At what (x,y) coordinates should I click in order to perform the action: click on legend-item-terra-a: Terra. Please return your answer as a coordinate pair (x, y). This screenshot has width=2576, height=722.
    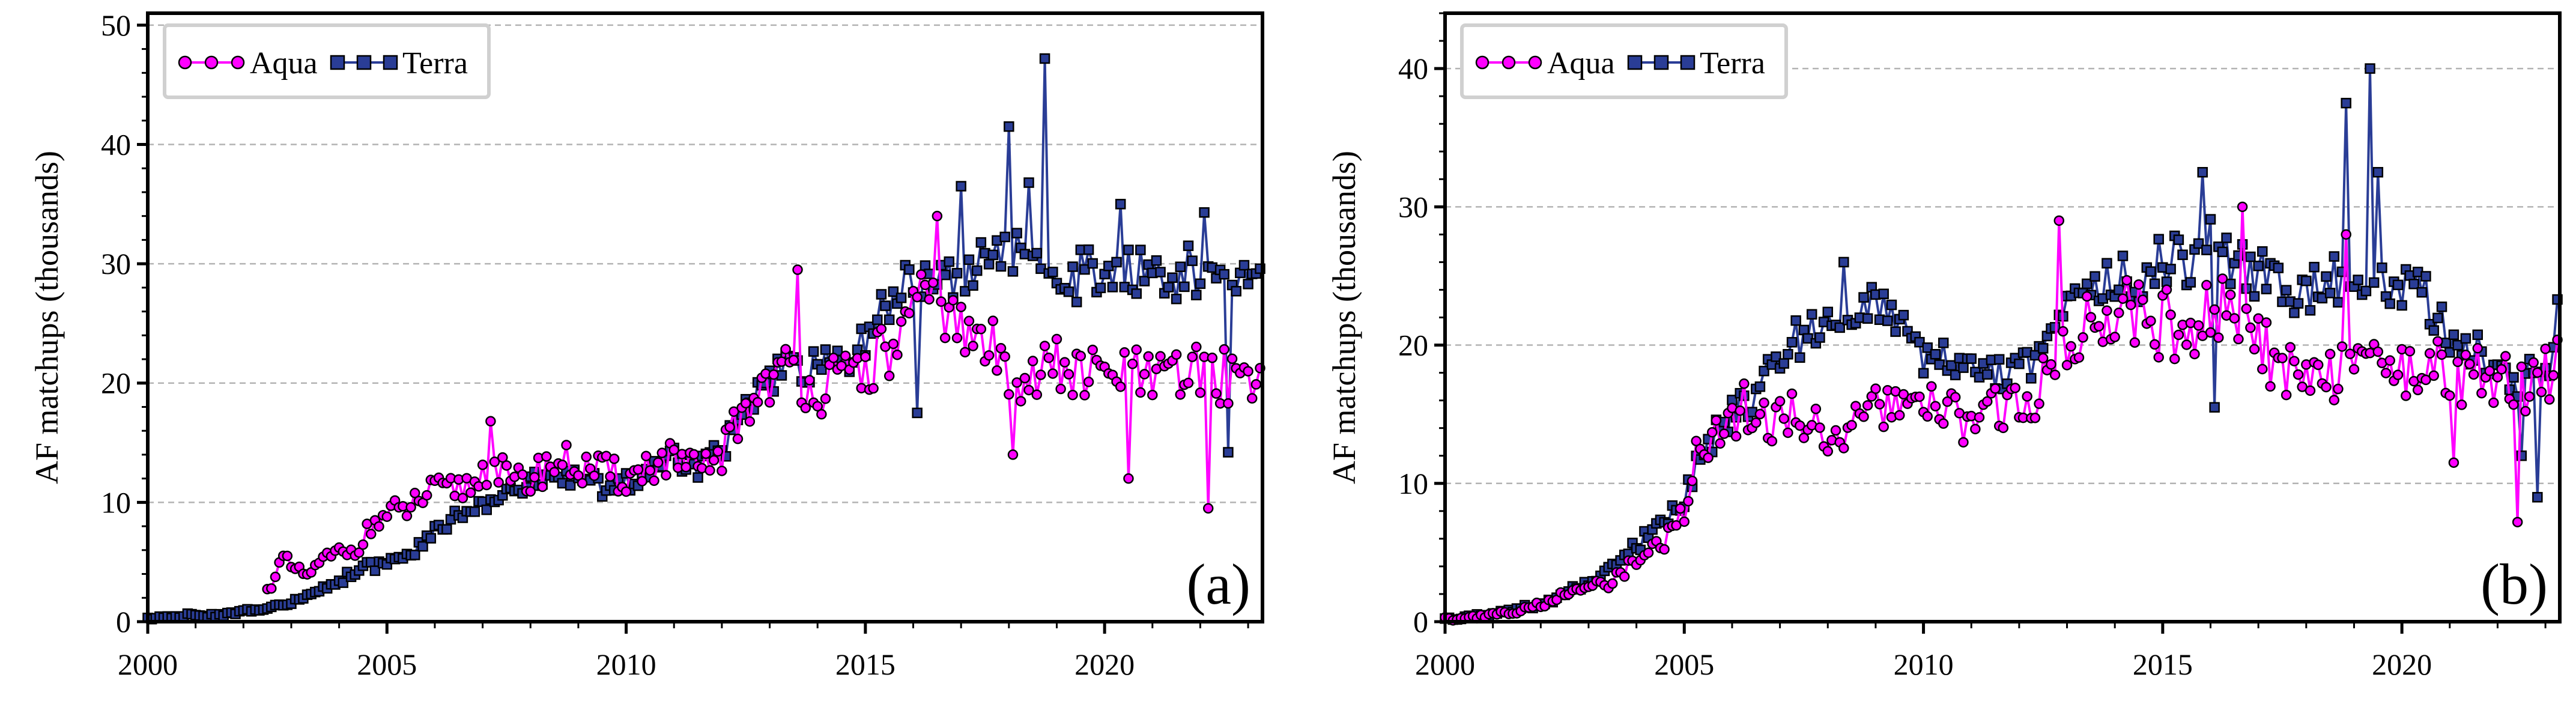
    Looking at the image, I should click on (399, 63).